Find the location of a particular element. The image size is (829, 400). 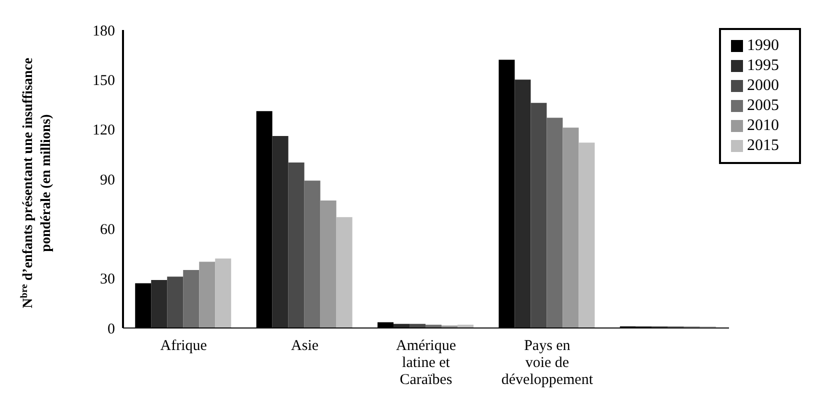

legend-label: 1995 is located at coordinates (763, 65).